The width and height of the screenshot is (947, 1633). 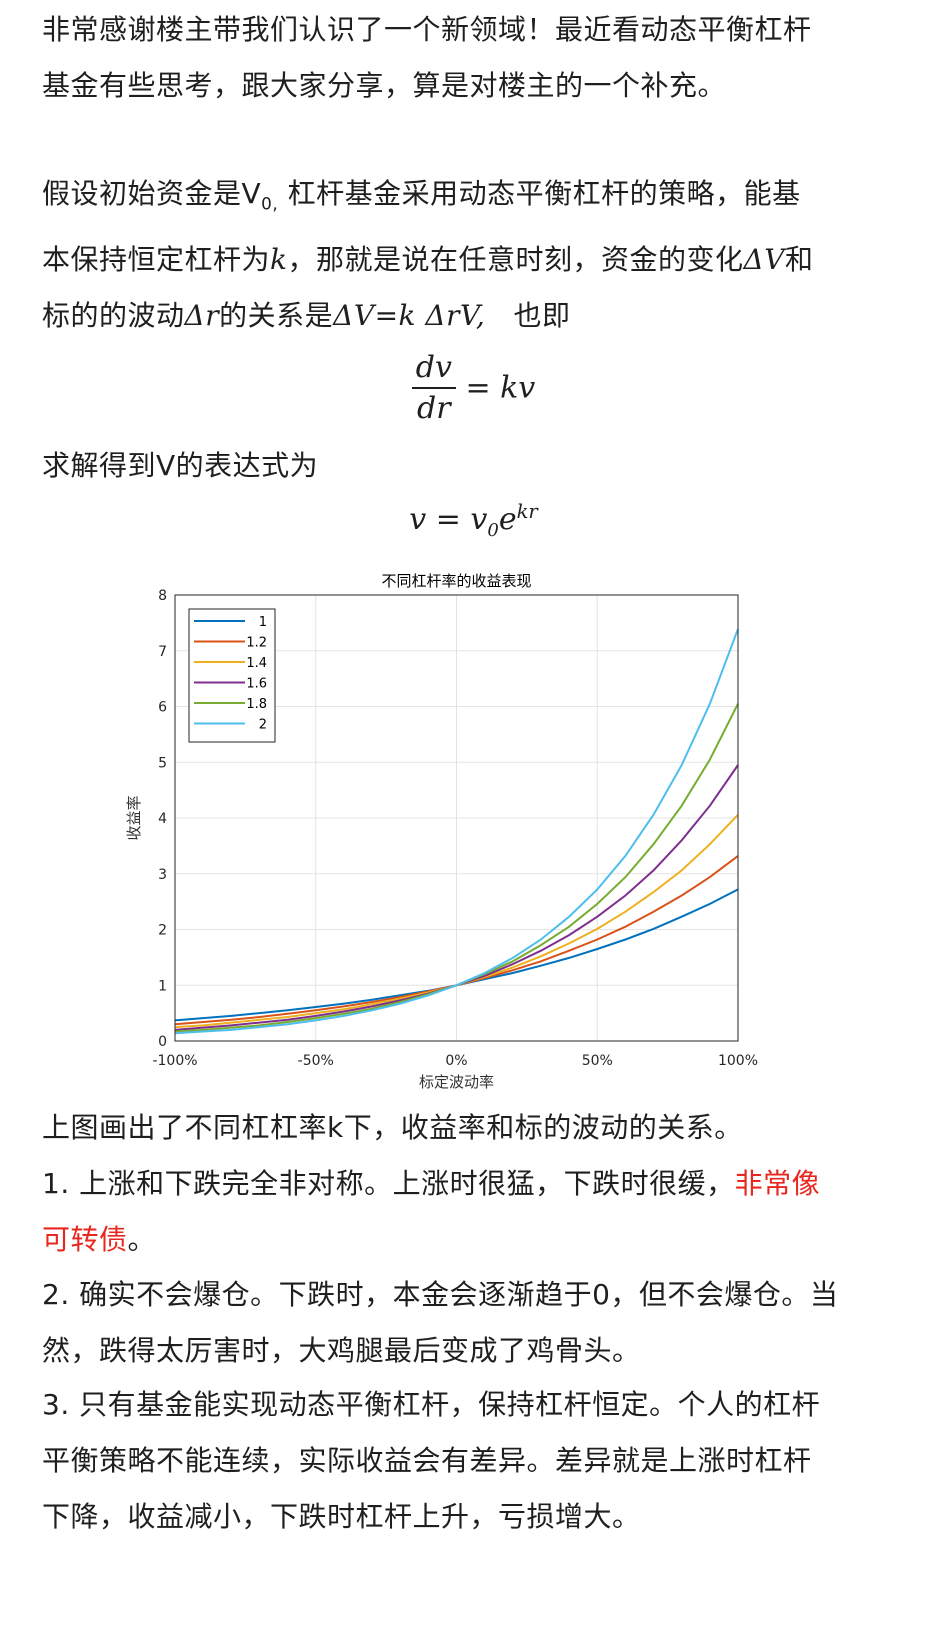 I want to click on point-3-line-2: 平衡策略不能连续，实际收益会有差异。差异就是上涨时杠杆, so click(x=427, y=1460).